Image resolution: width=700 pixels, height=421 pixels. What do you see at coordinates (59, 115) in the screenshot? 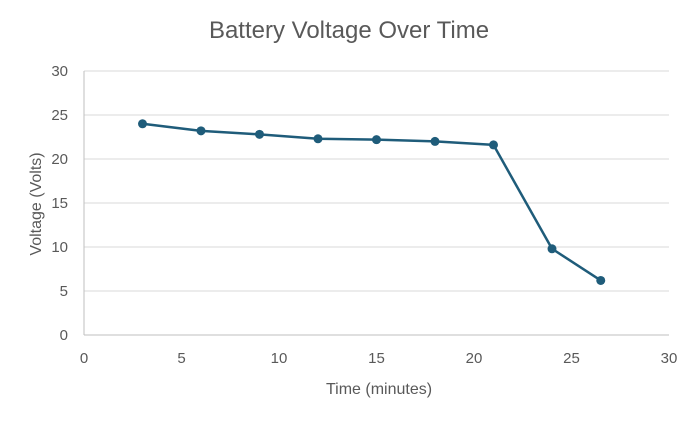
I see `y-tick-label: 25` at bounding box center [59, 115].